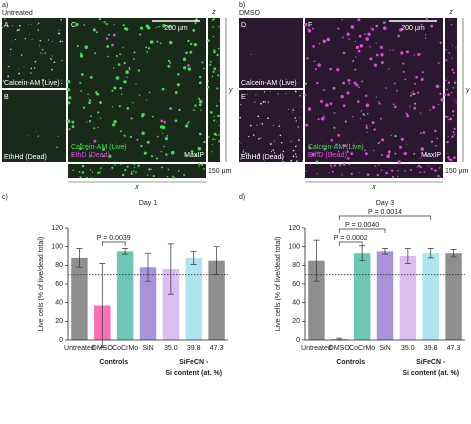 This screenshot has height=424, width=471. What do you see at coordinates (25, 157) in the screenshot?
I see `subpanel-label: EthHd (Dead)` at bounding box center [25, 157].